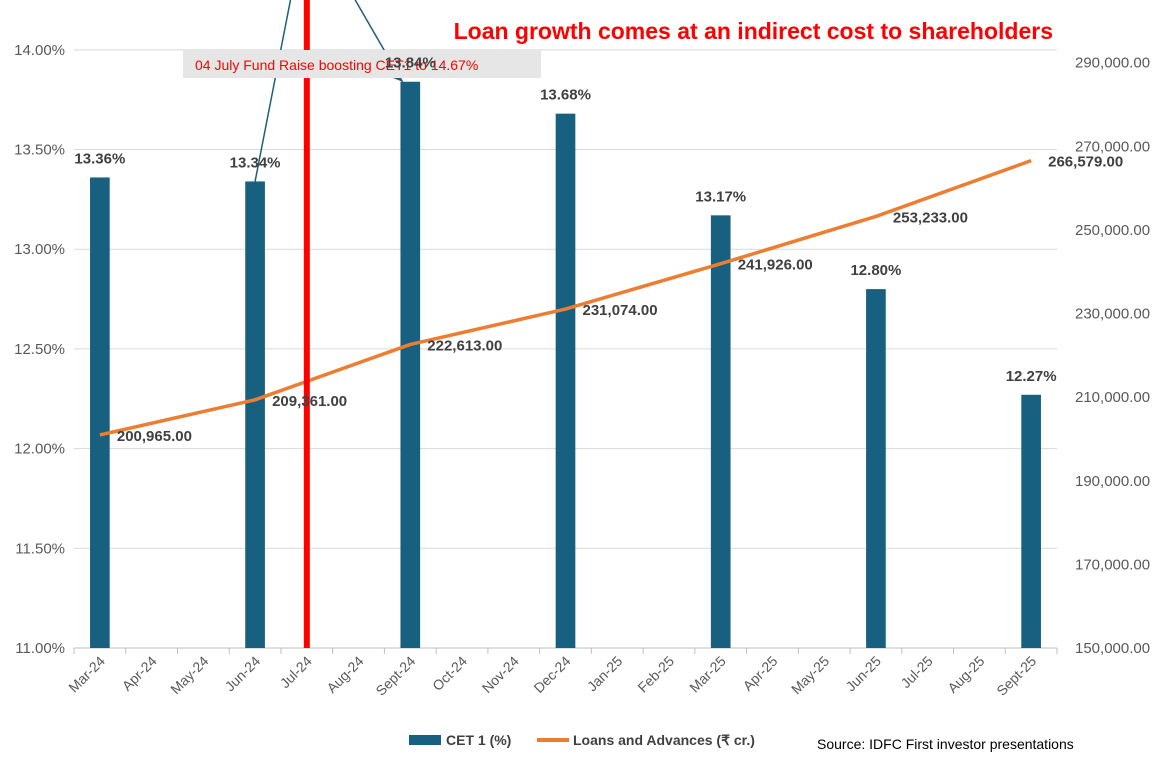 Image resolution: width=1172 pixels, height=762 pixels. I want to click on fund-raise-connector, so click(329, 91).